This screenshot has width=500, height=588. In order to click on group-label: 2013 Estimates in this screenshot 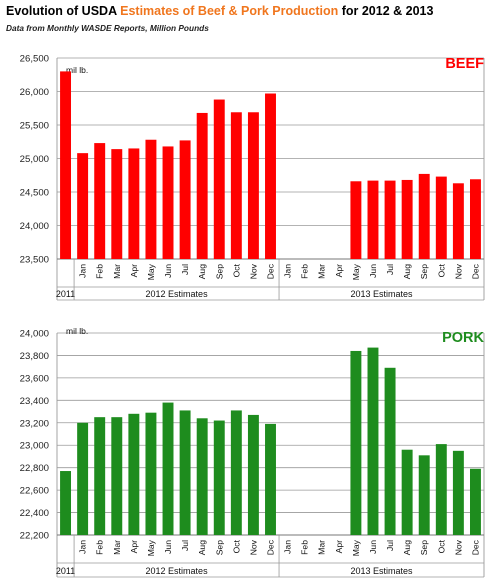, I will do `click(381, 294)`.